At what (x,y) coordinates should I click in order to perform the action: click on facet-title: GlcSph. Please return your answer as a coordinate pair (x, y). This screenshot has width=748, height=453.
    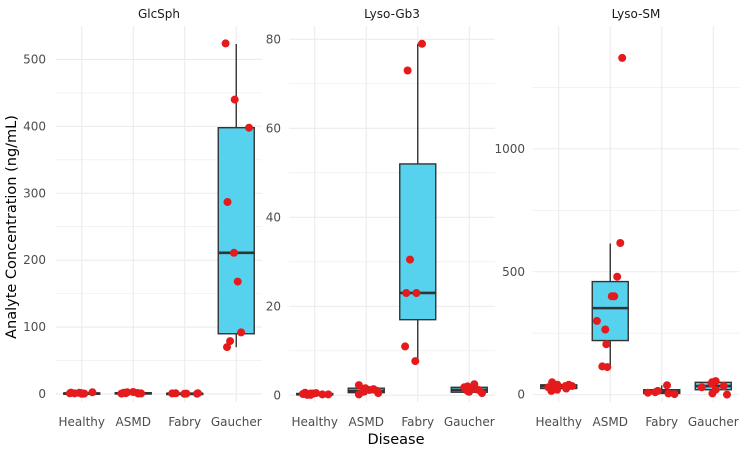
    Looking at the image, I should click on (159, 14).